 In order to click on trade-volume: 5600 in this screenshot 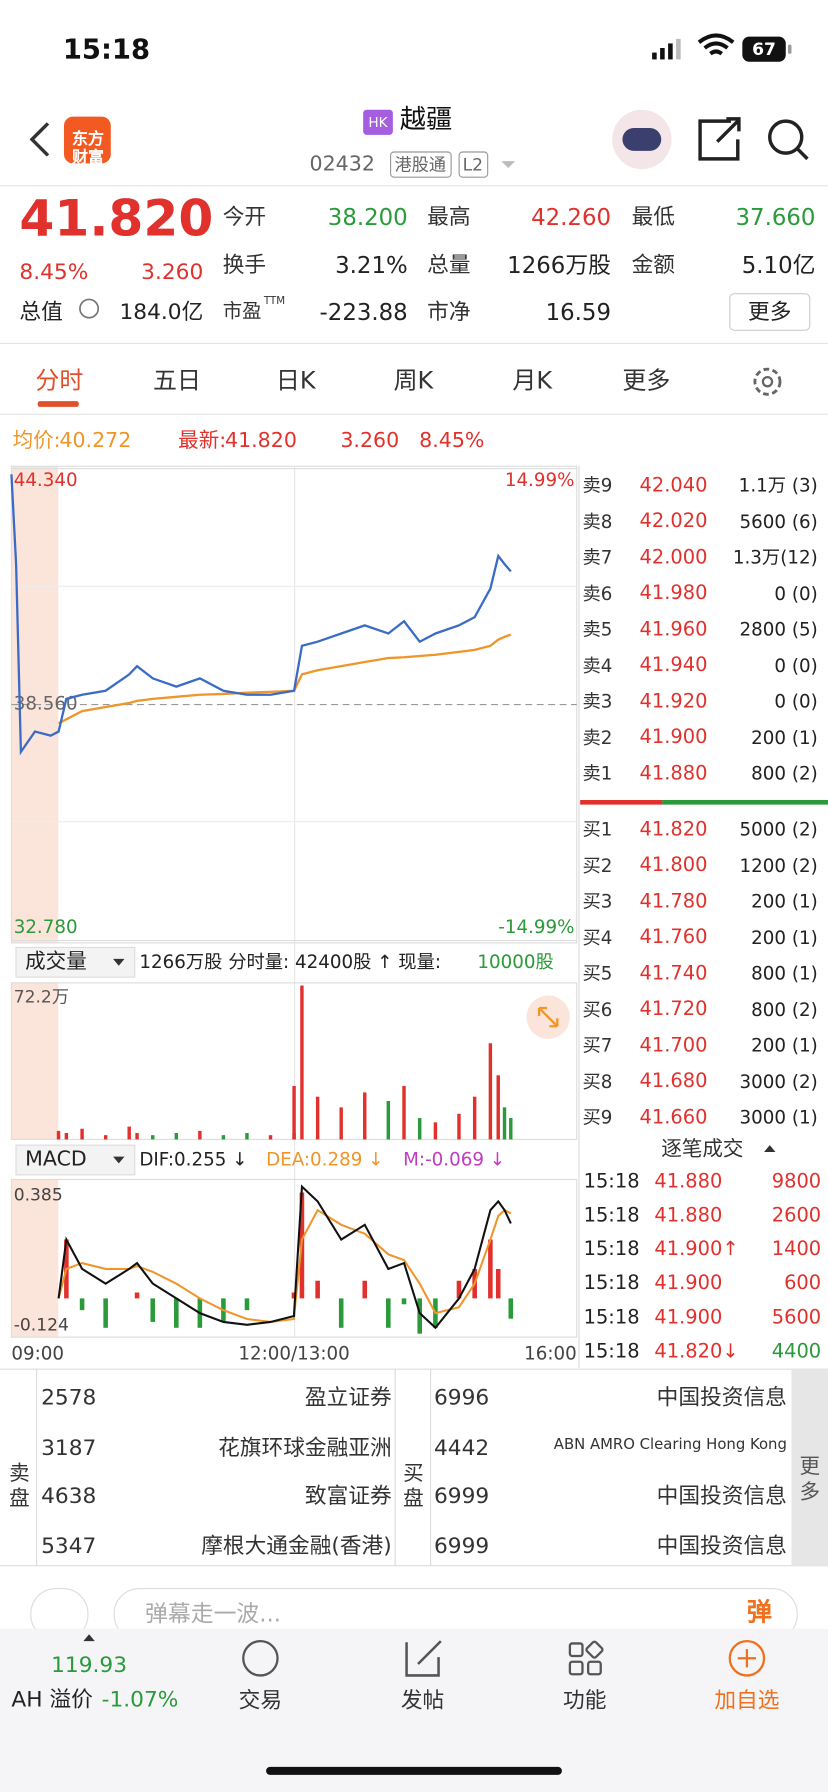, I will do `click(796, 1318)`.